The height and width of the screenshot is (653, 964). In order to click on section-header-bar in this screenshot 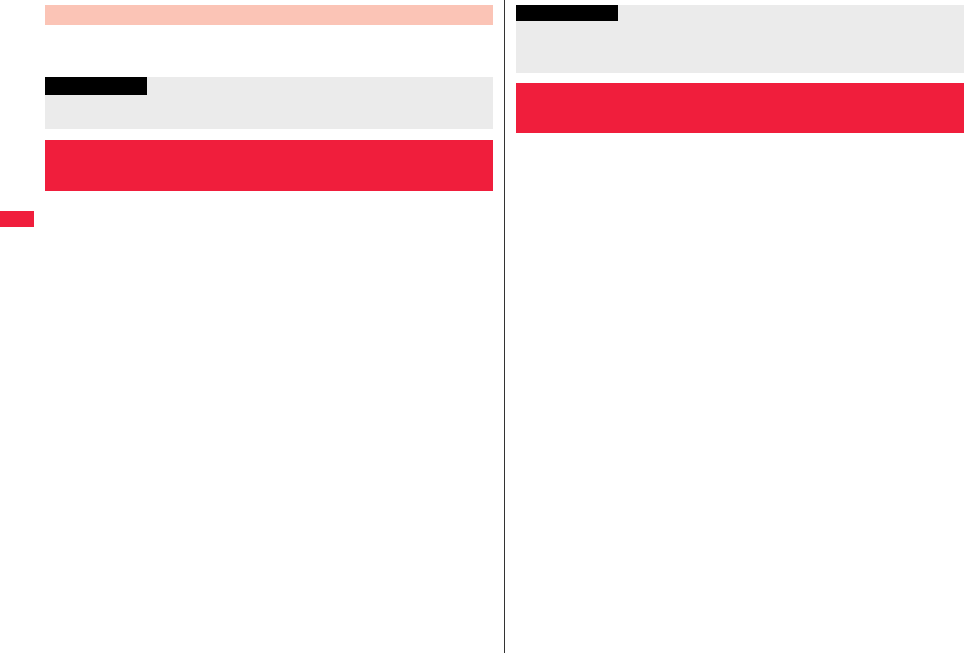, I will do `click(269, 15)`.